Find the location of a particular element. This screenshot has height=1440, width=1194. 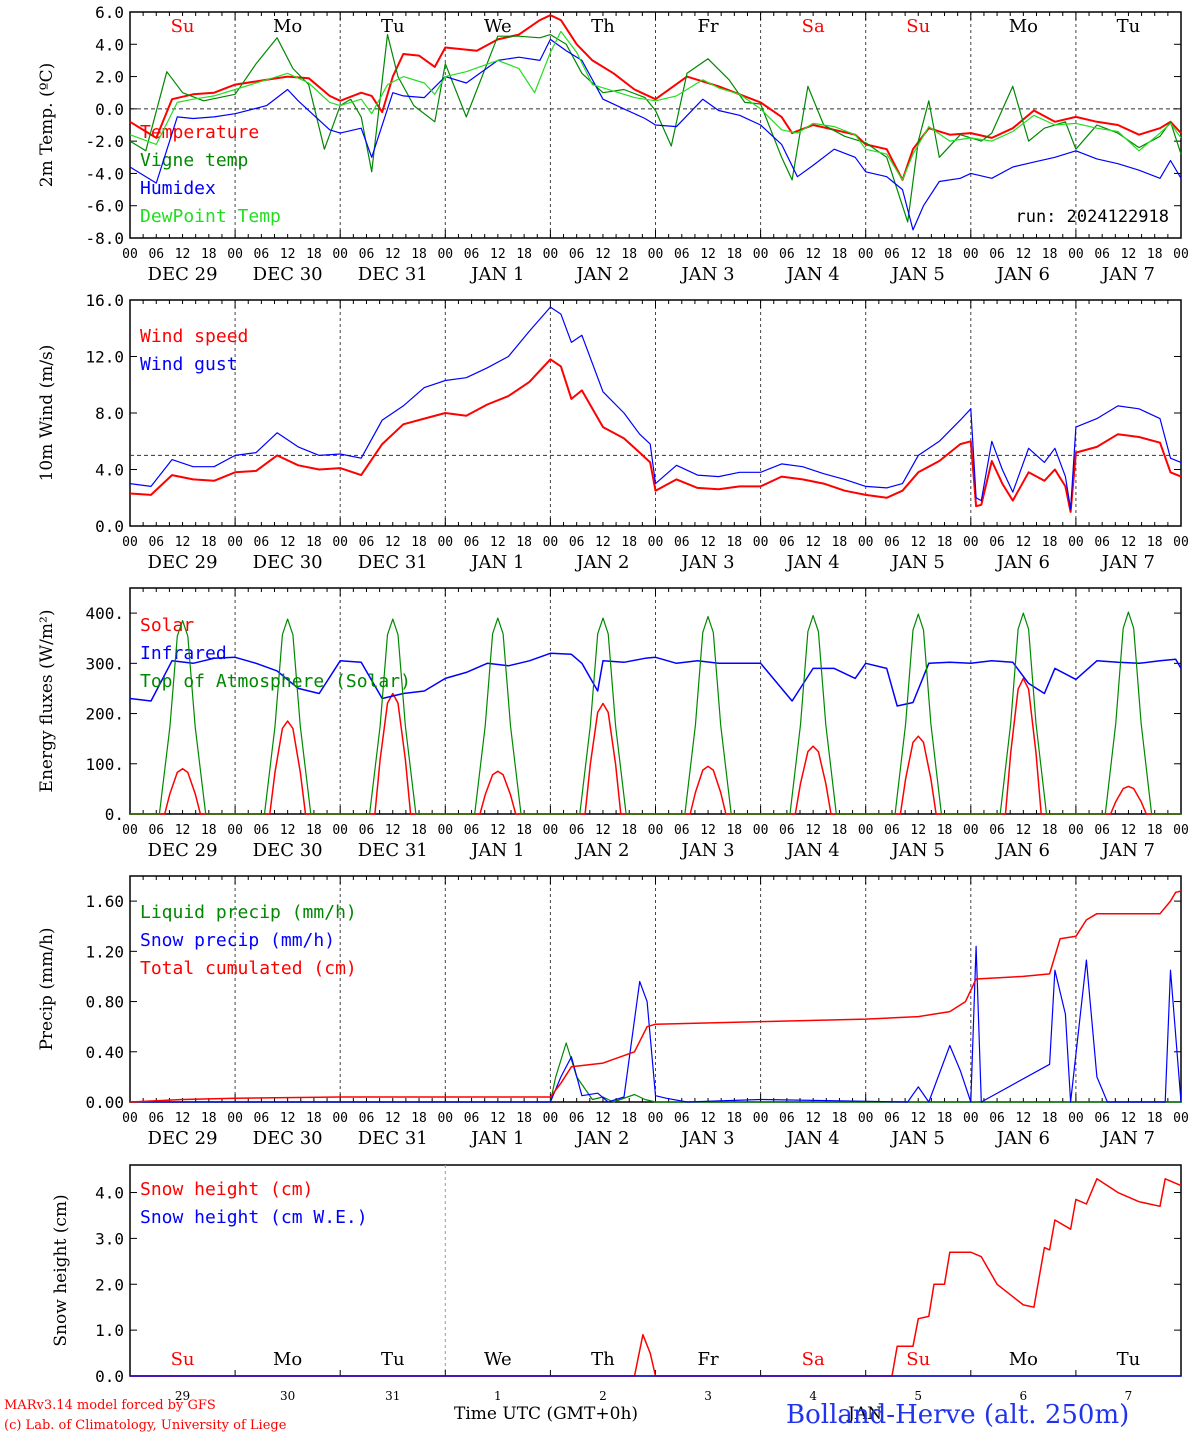

x-axis-title: Time UTC (GMT+0h) is located at coordinates (546, 1414).